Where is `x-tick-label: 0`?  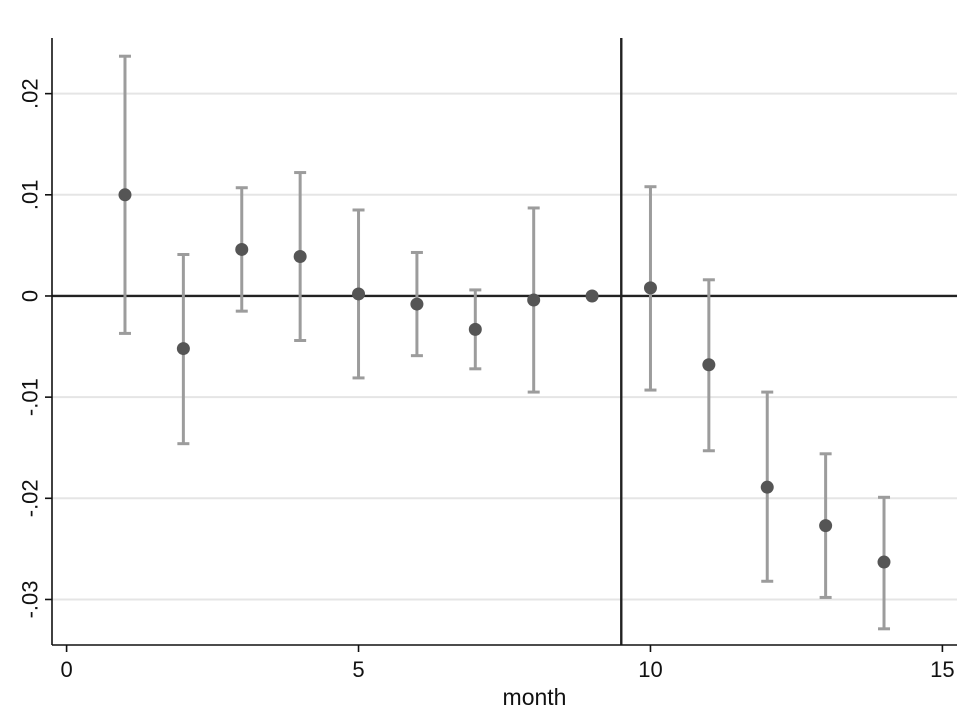
x-tick-label: 0 is located at coordinates (66, 669).